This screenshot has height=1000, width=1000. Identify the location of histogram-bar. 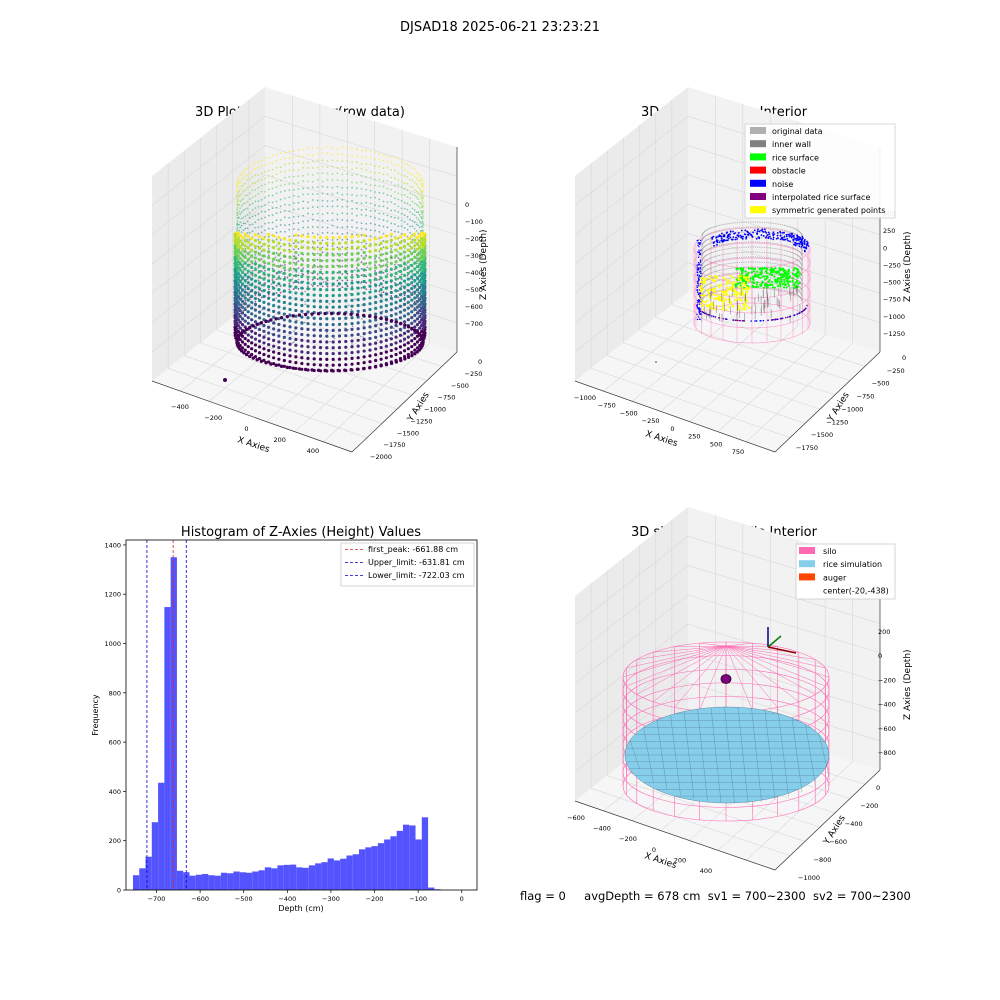
(280, 877).